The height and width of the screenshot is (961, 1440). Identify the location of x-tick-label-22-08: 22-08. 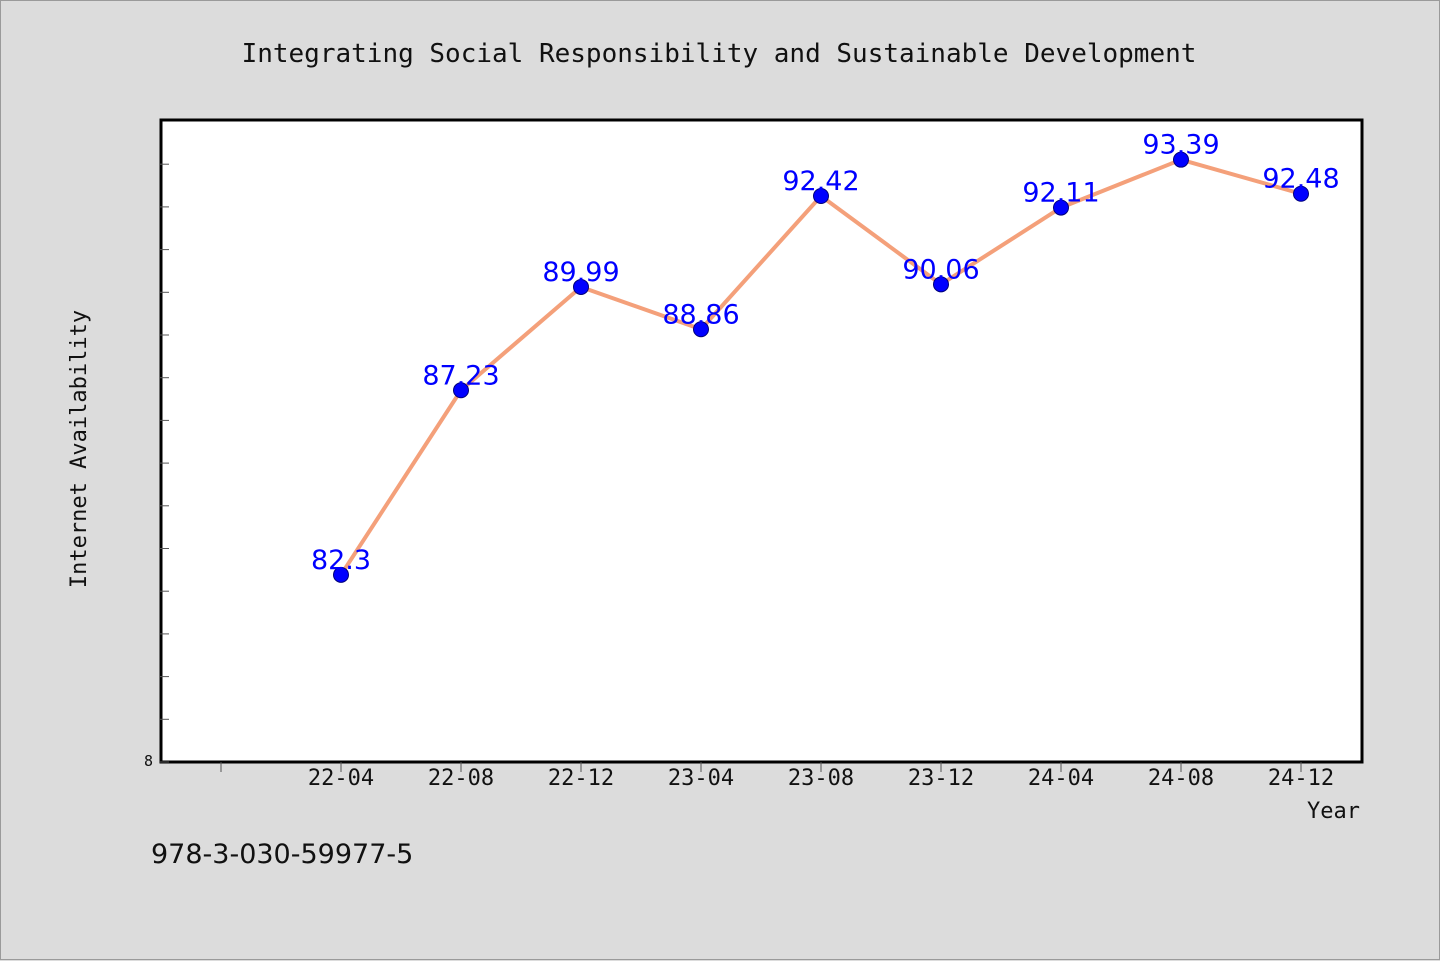
(461, 778).